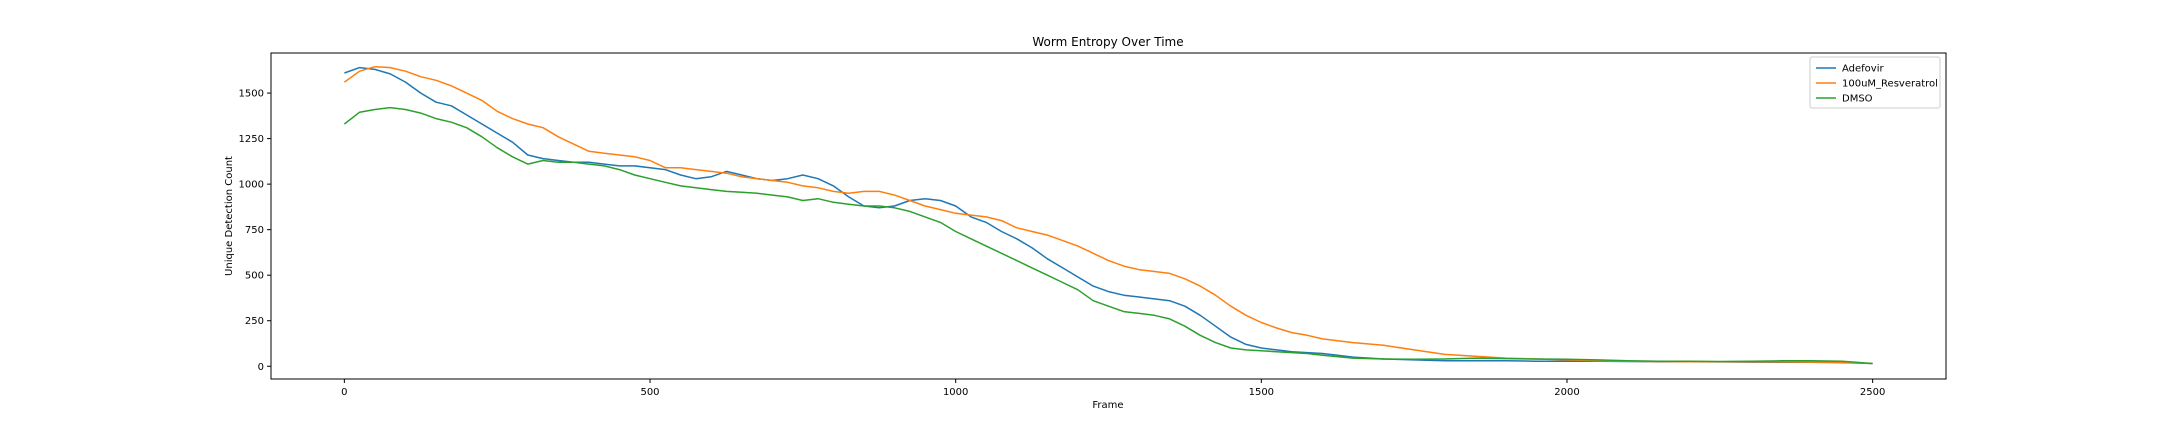 The width and height of the screenshot is (2160, 432). I want to click on y-tick-label: 750, so click(254, 230).